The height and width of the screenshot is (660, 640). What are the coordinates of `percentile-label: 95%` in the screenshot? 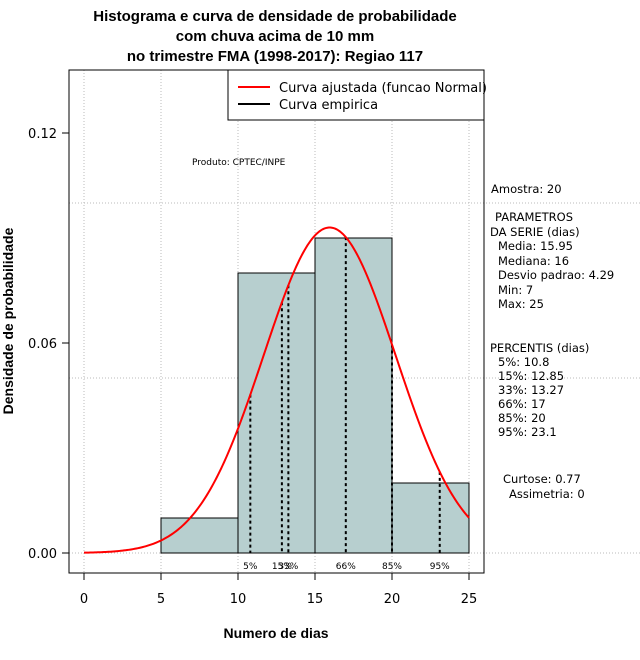 It's located at (440, 567).